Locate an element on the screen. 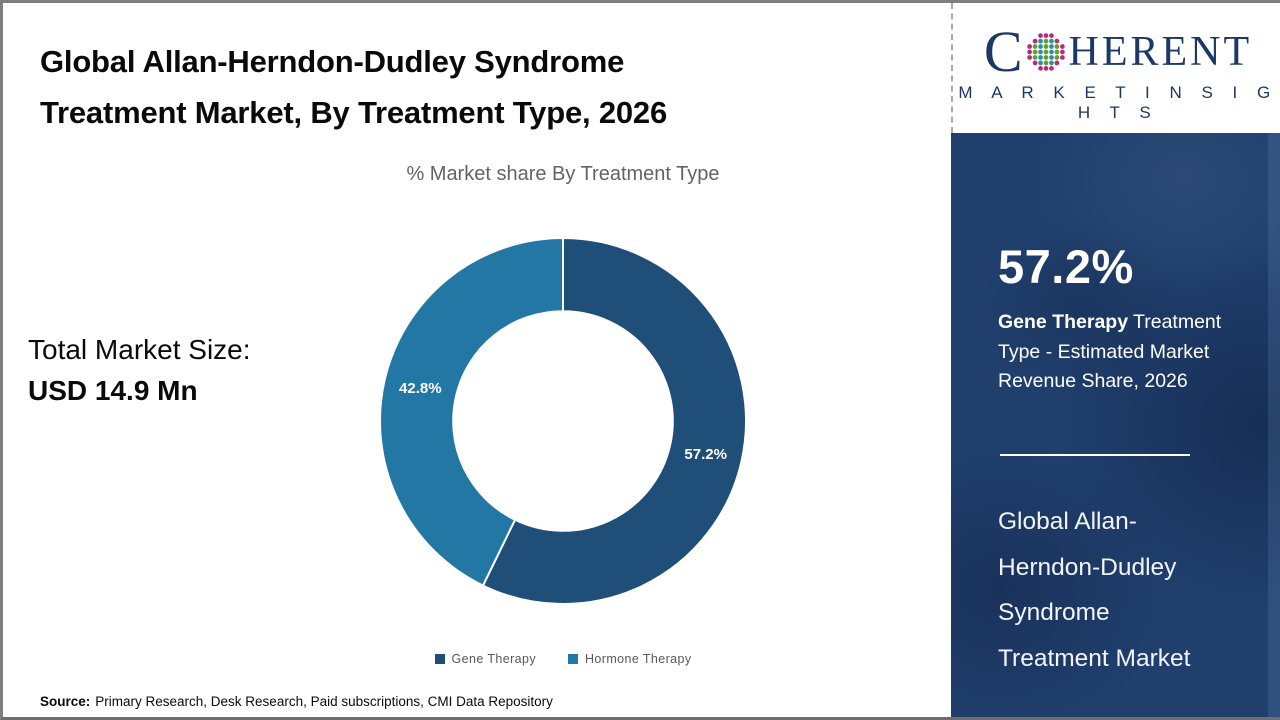 This screenshot has width=1280, height=720. panel-divider is located at coordinates (1095, 455).